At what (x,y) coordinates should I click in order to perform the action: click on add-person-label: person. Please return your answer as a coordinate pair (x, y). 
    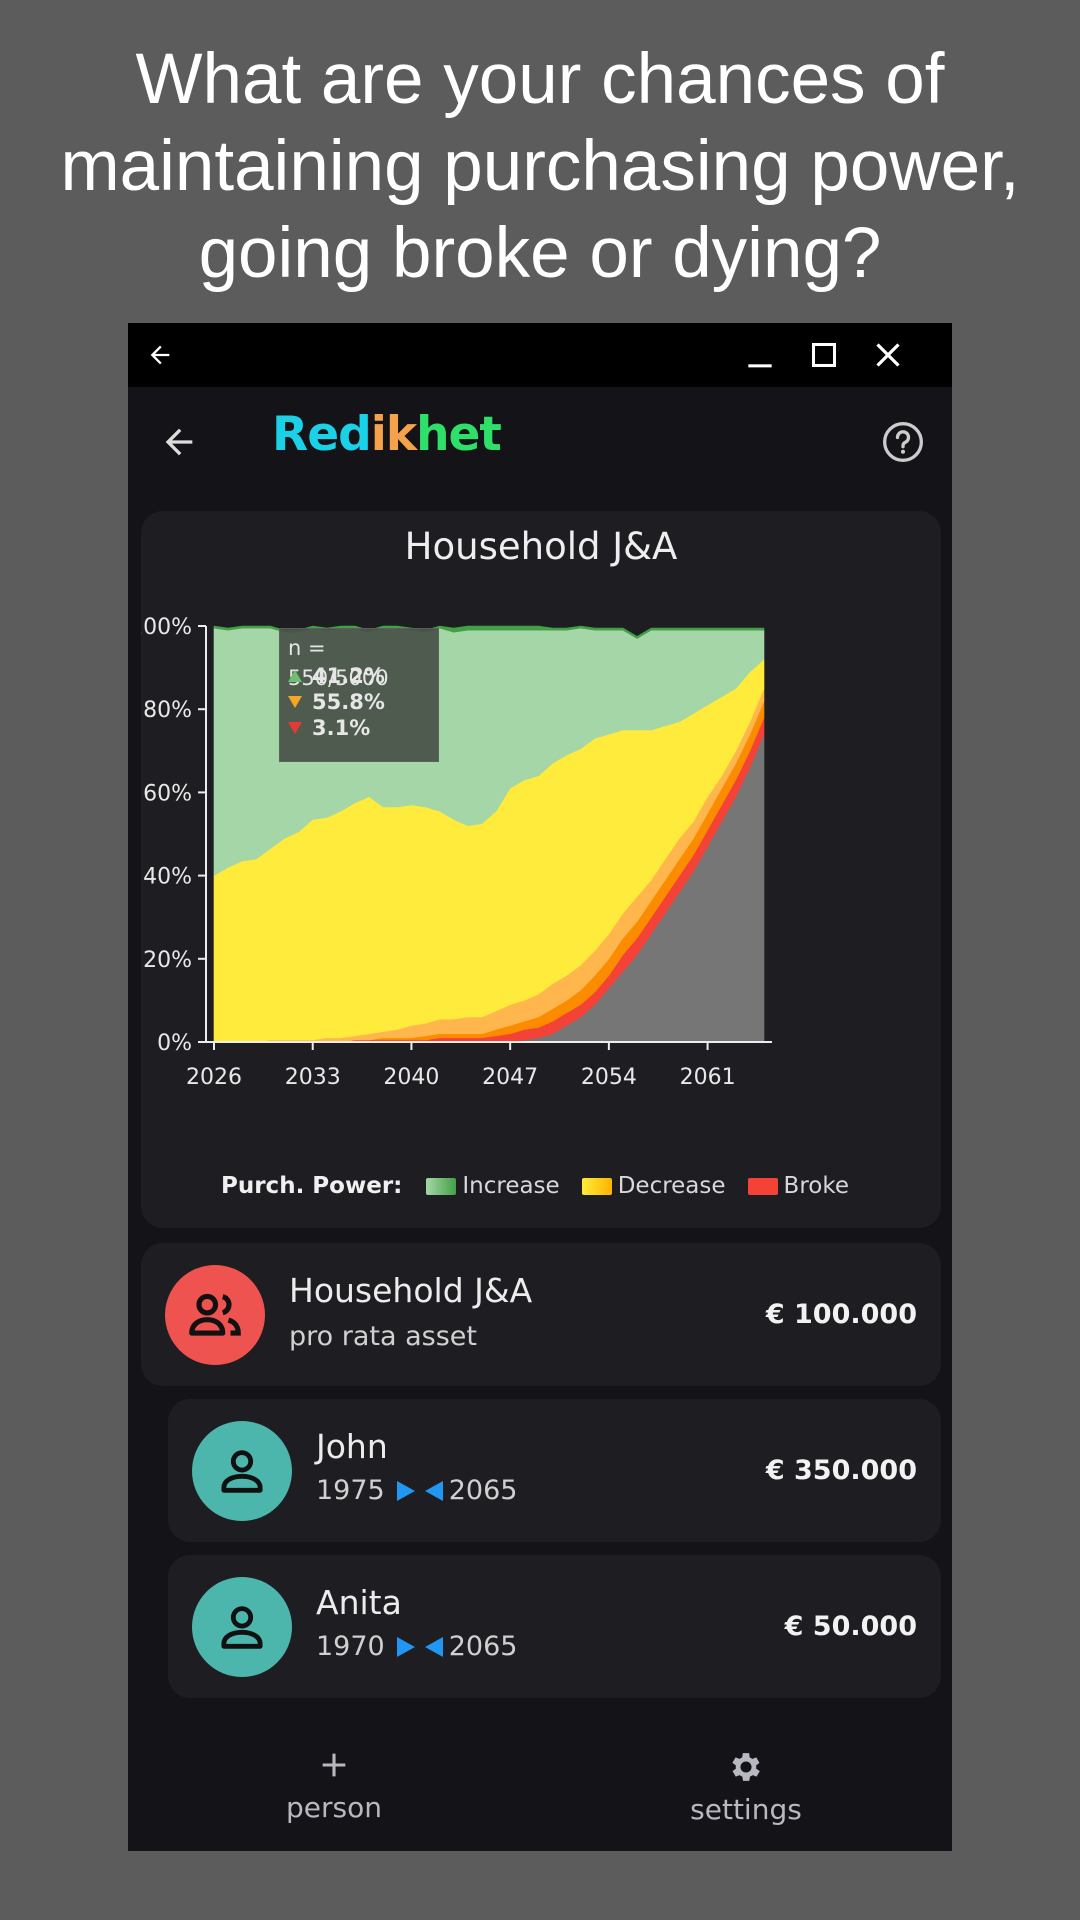
    Looking at the image, I should click on (334, 1807).